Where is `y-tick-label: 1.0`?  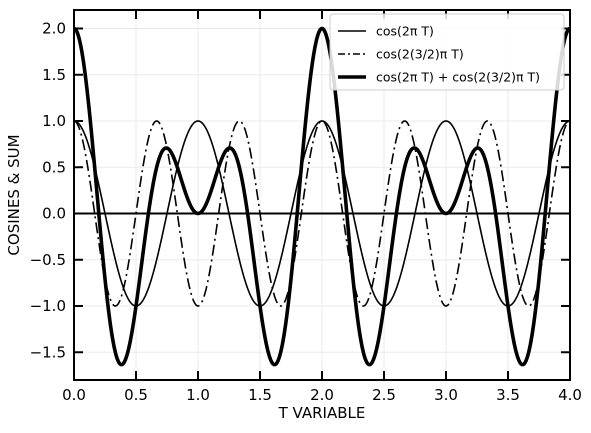
y-tick-label: 1.0 is located at coordinates (54, 121).